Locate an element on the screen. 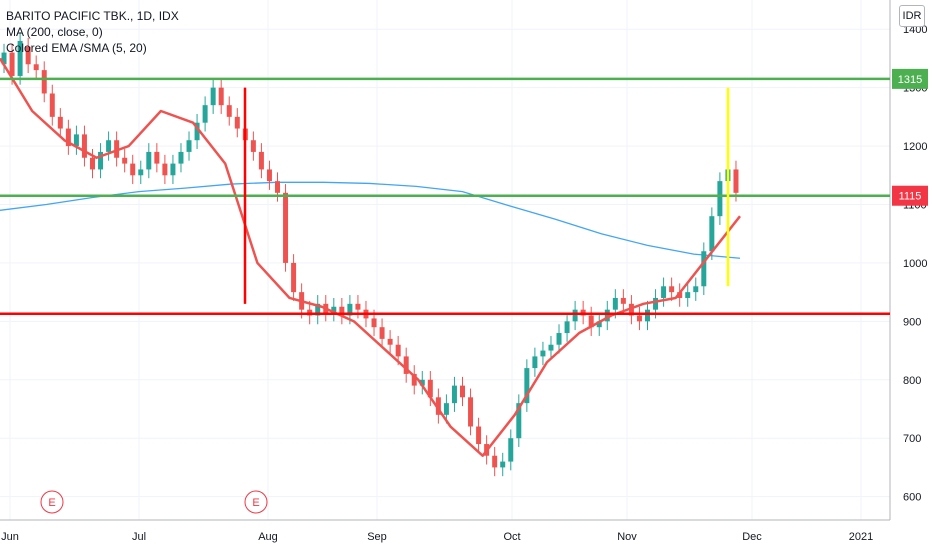 This screenshot has height=555, width=932. price-label: 1115 is located at coordinates (910, 197).